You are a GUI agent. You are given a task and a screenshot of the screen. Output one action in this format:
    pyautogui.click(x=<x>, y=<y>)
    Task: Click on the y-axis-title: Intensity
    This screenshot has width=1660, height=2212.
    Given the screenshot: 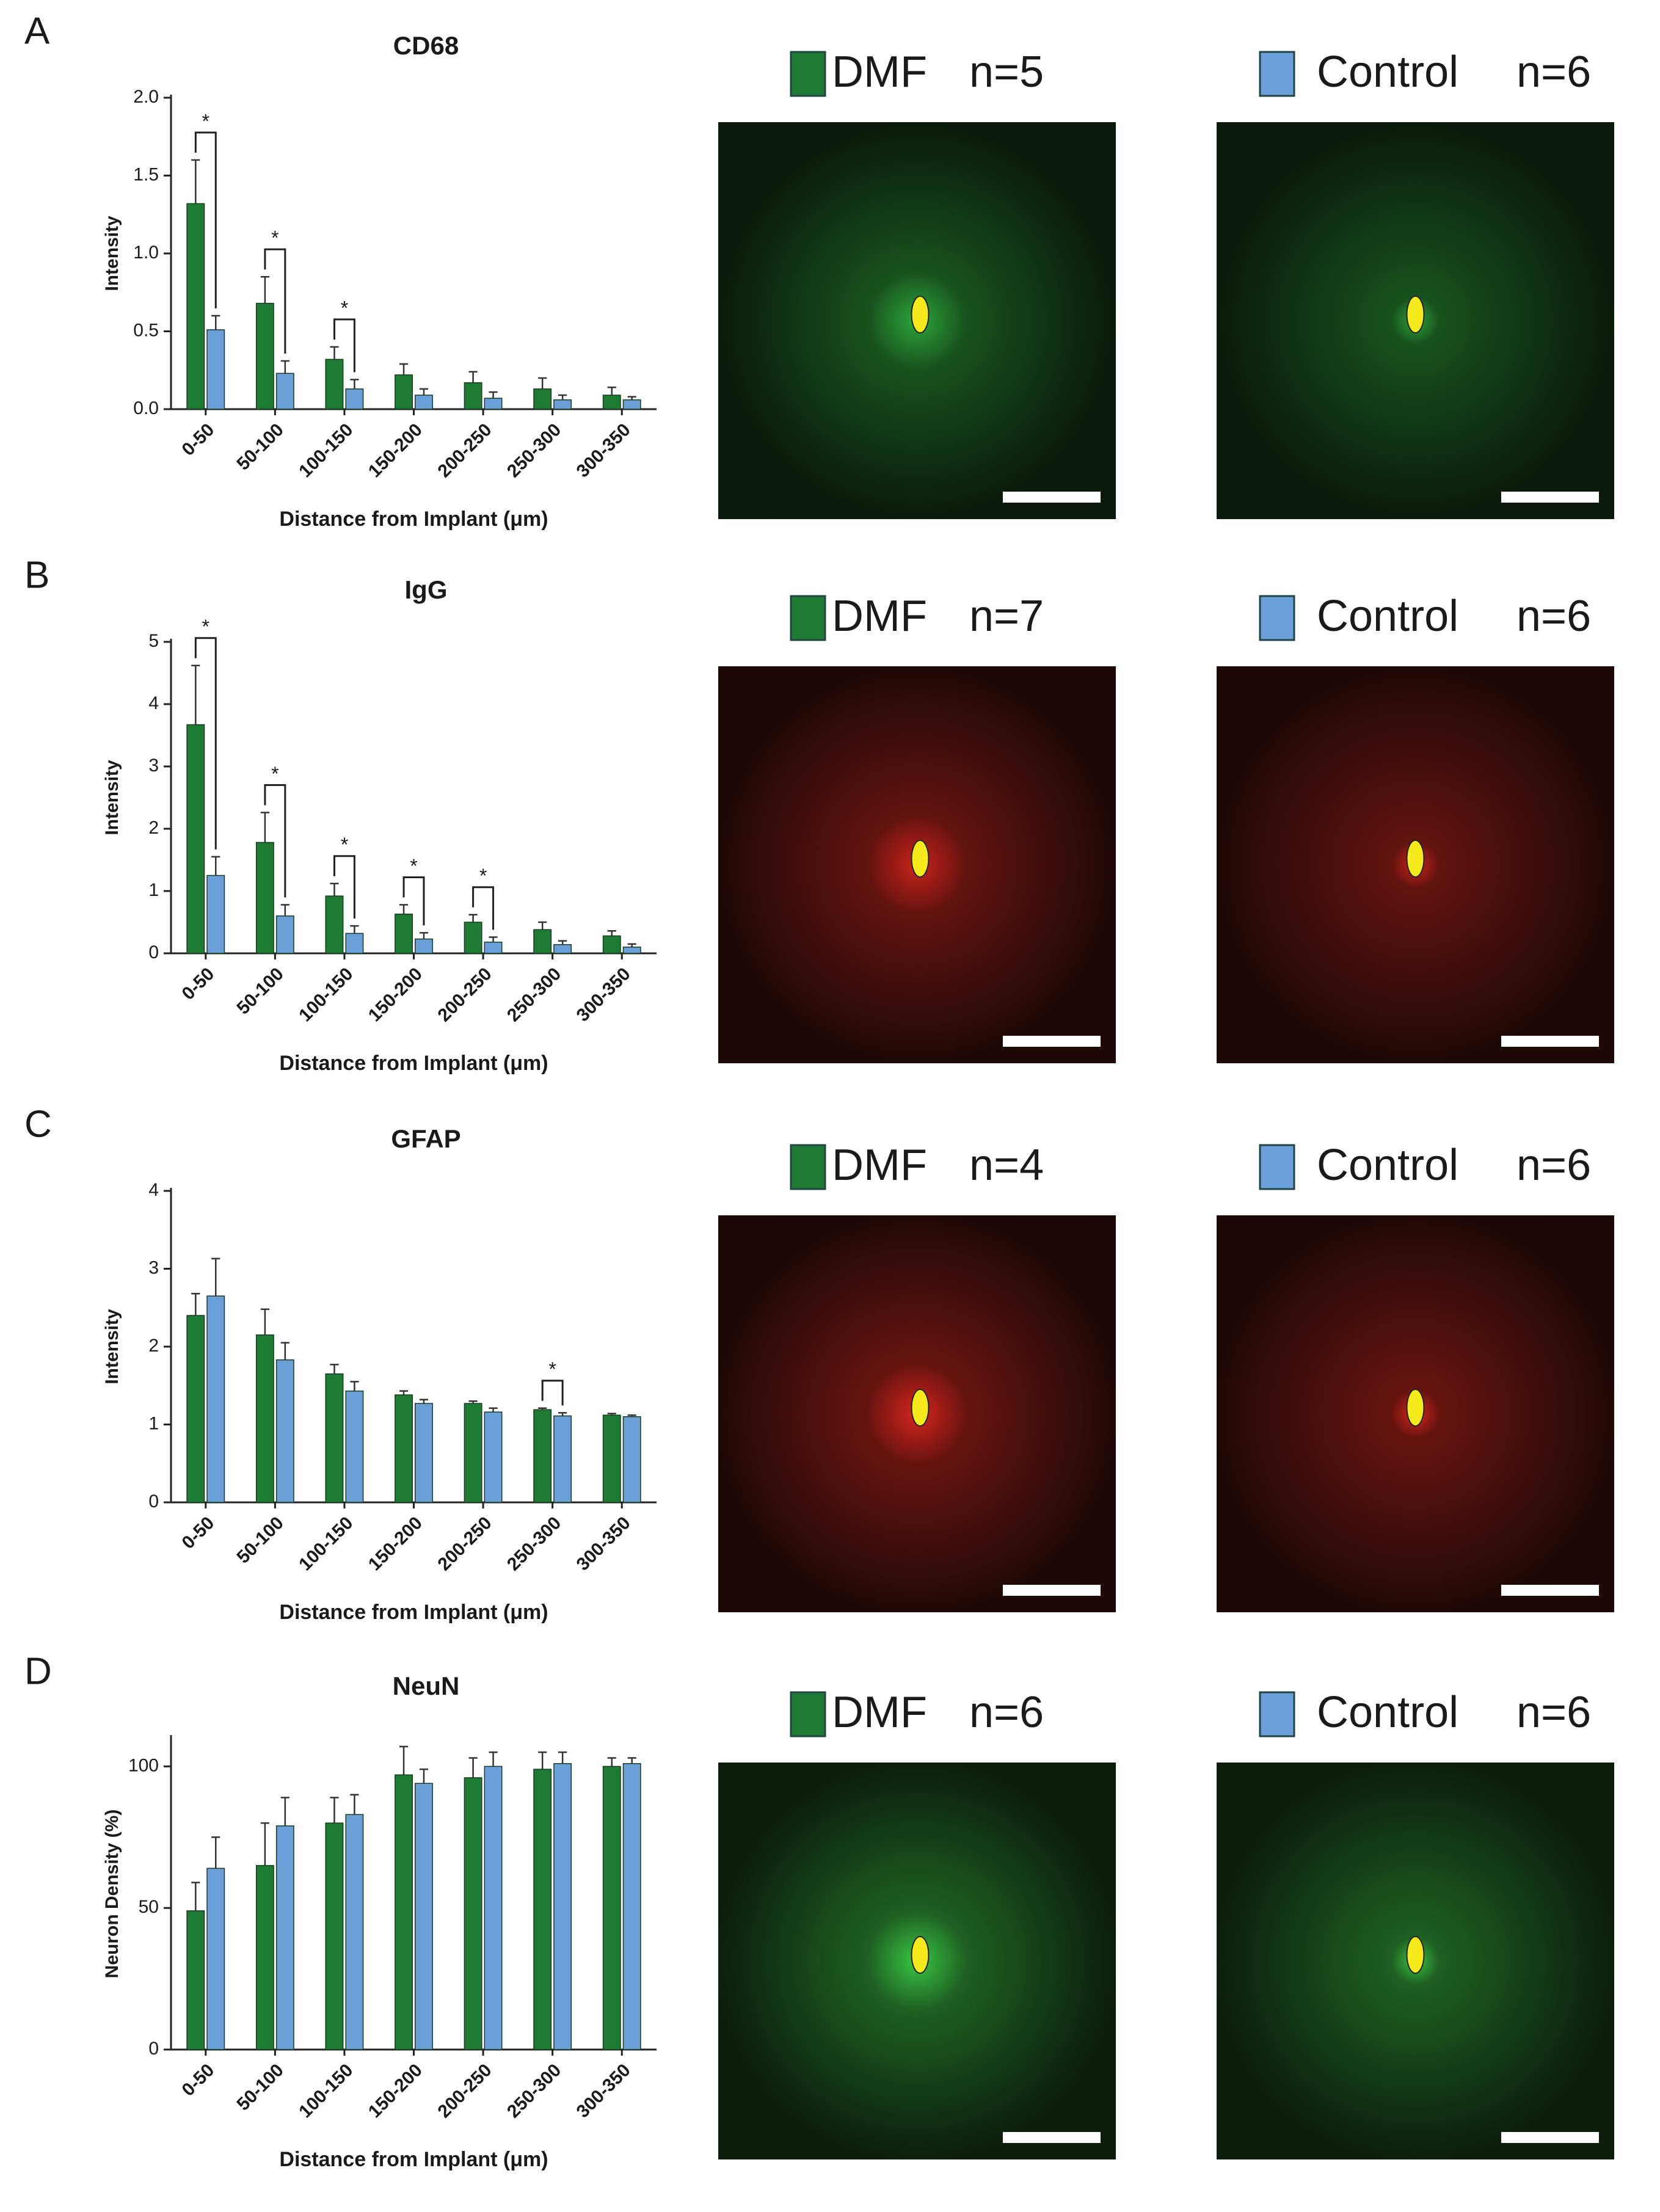 What is the action you would take?
    pyautogui.click(x=112, y=797)
    